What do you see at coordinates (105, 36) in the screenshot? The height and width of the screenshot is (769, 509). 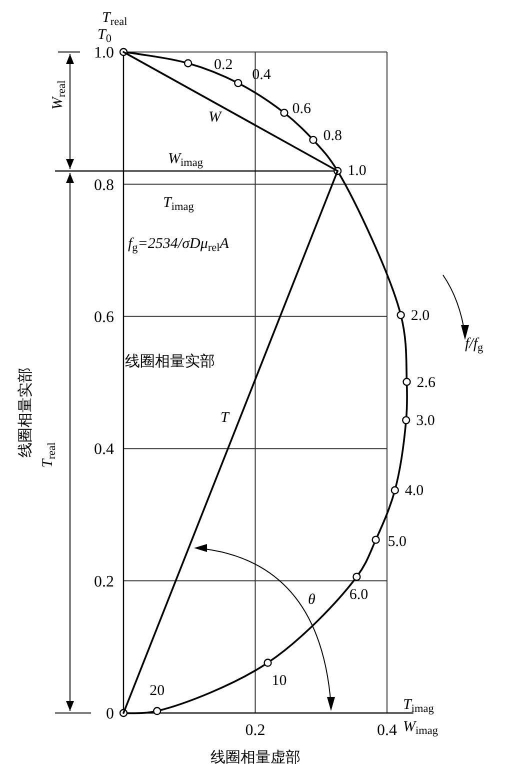 I see `annotation: T$_{0}$` at bounding box center [105, 36].